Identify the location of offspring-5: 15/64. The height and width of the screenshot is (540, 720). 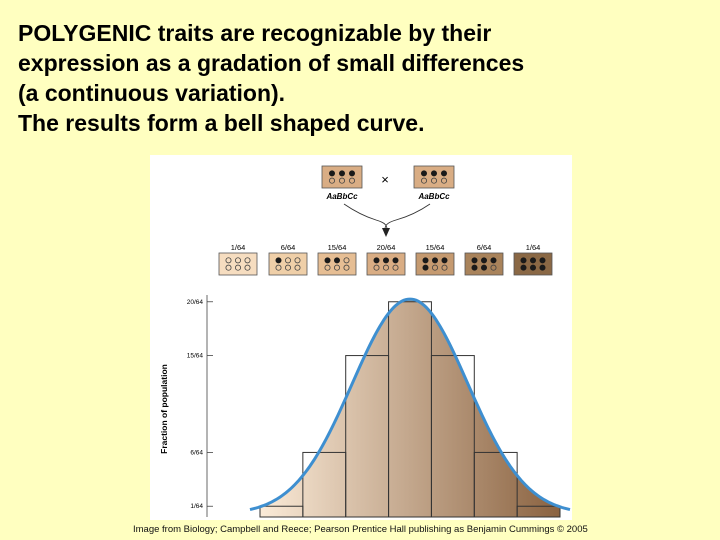
(435, 259).